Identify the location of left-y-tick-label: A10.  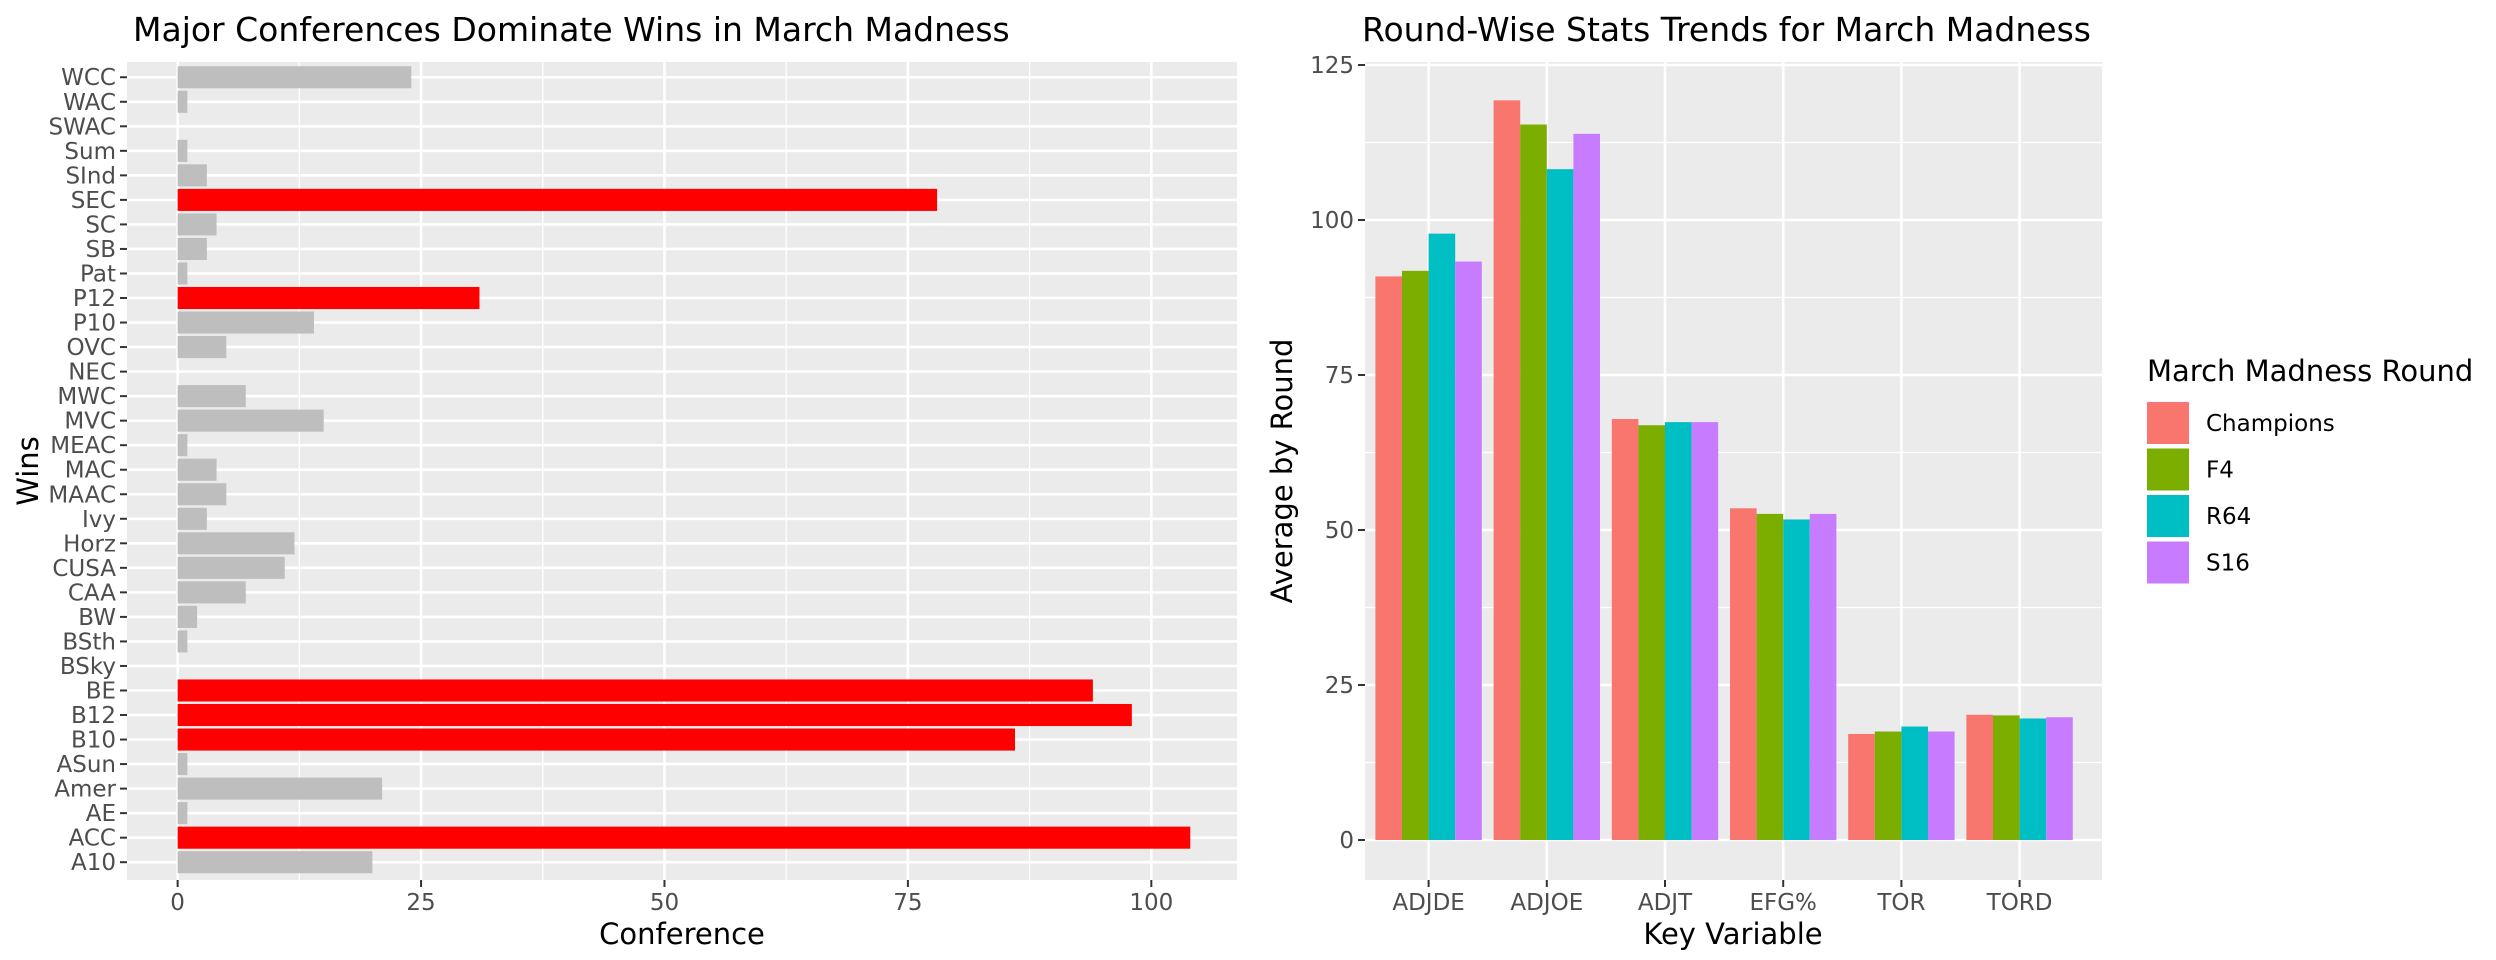
(93, 863).